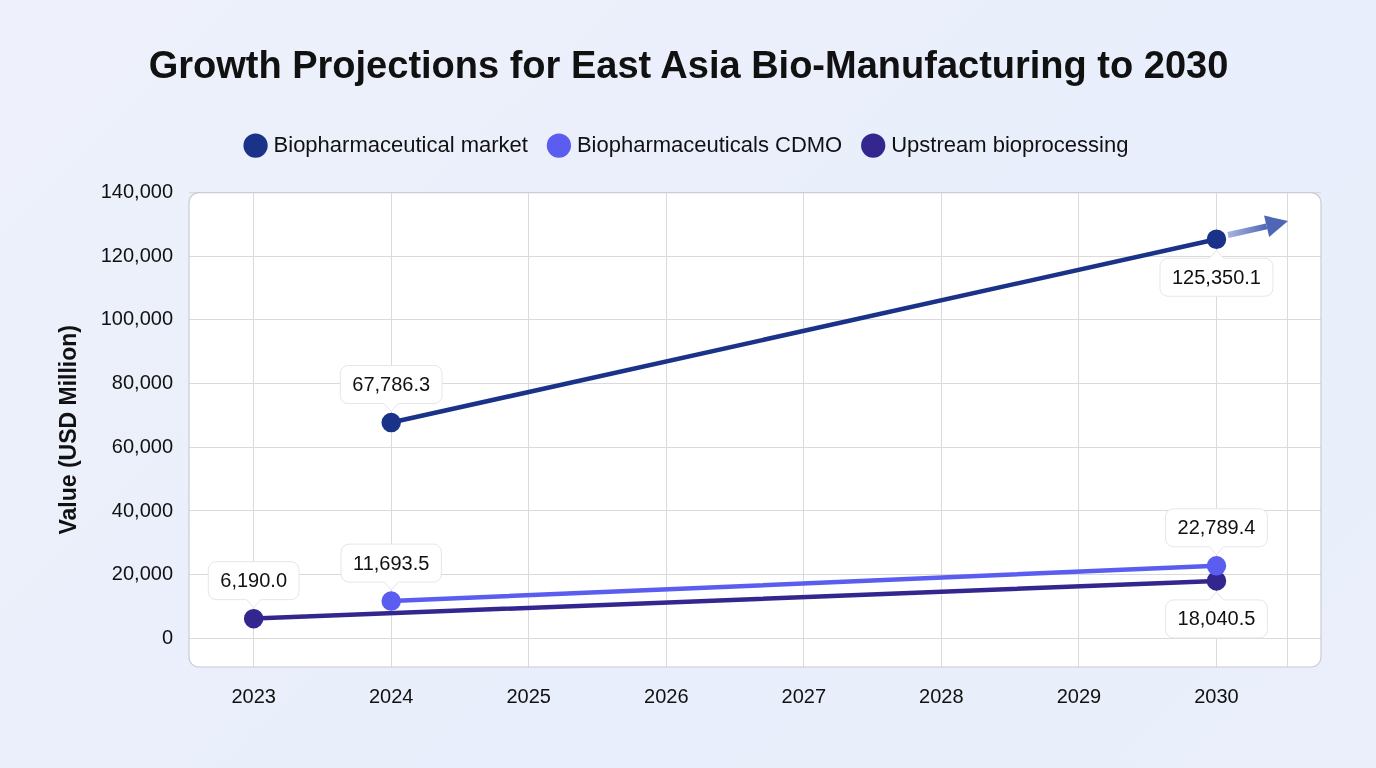  I want to click on x-tick-label: 2024, so click(391, 695).